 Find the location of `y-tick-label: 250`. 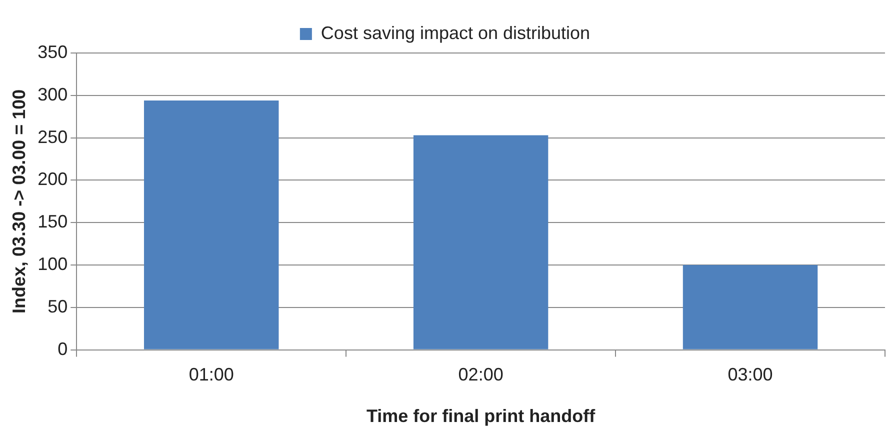

y-tick-label: 250 is located at coordinates (53, 136).